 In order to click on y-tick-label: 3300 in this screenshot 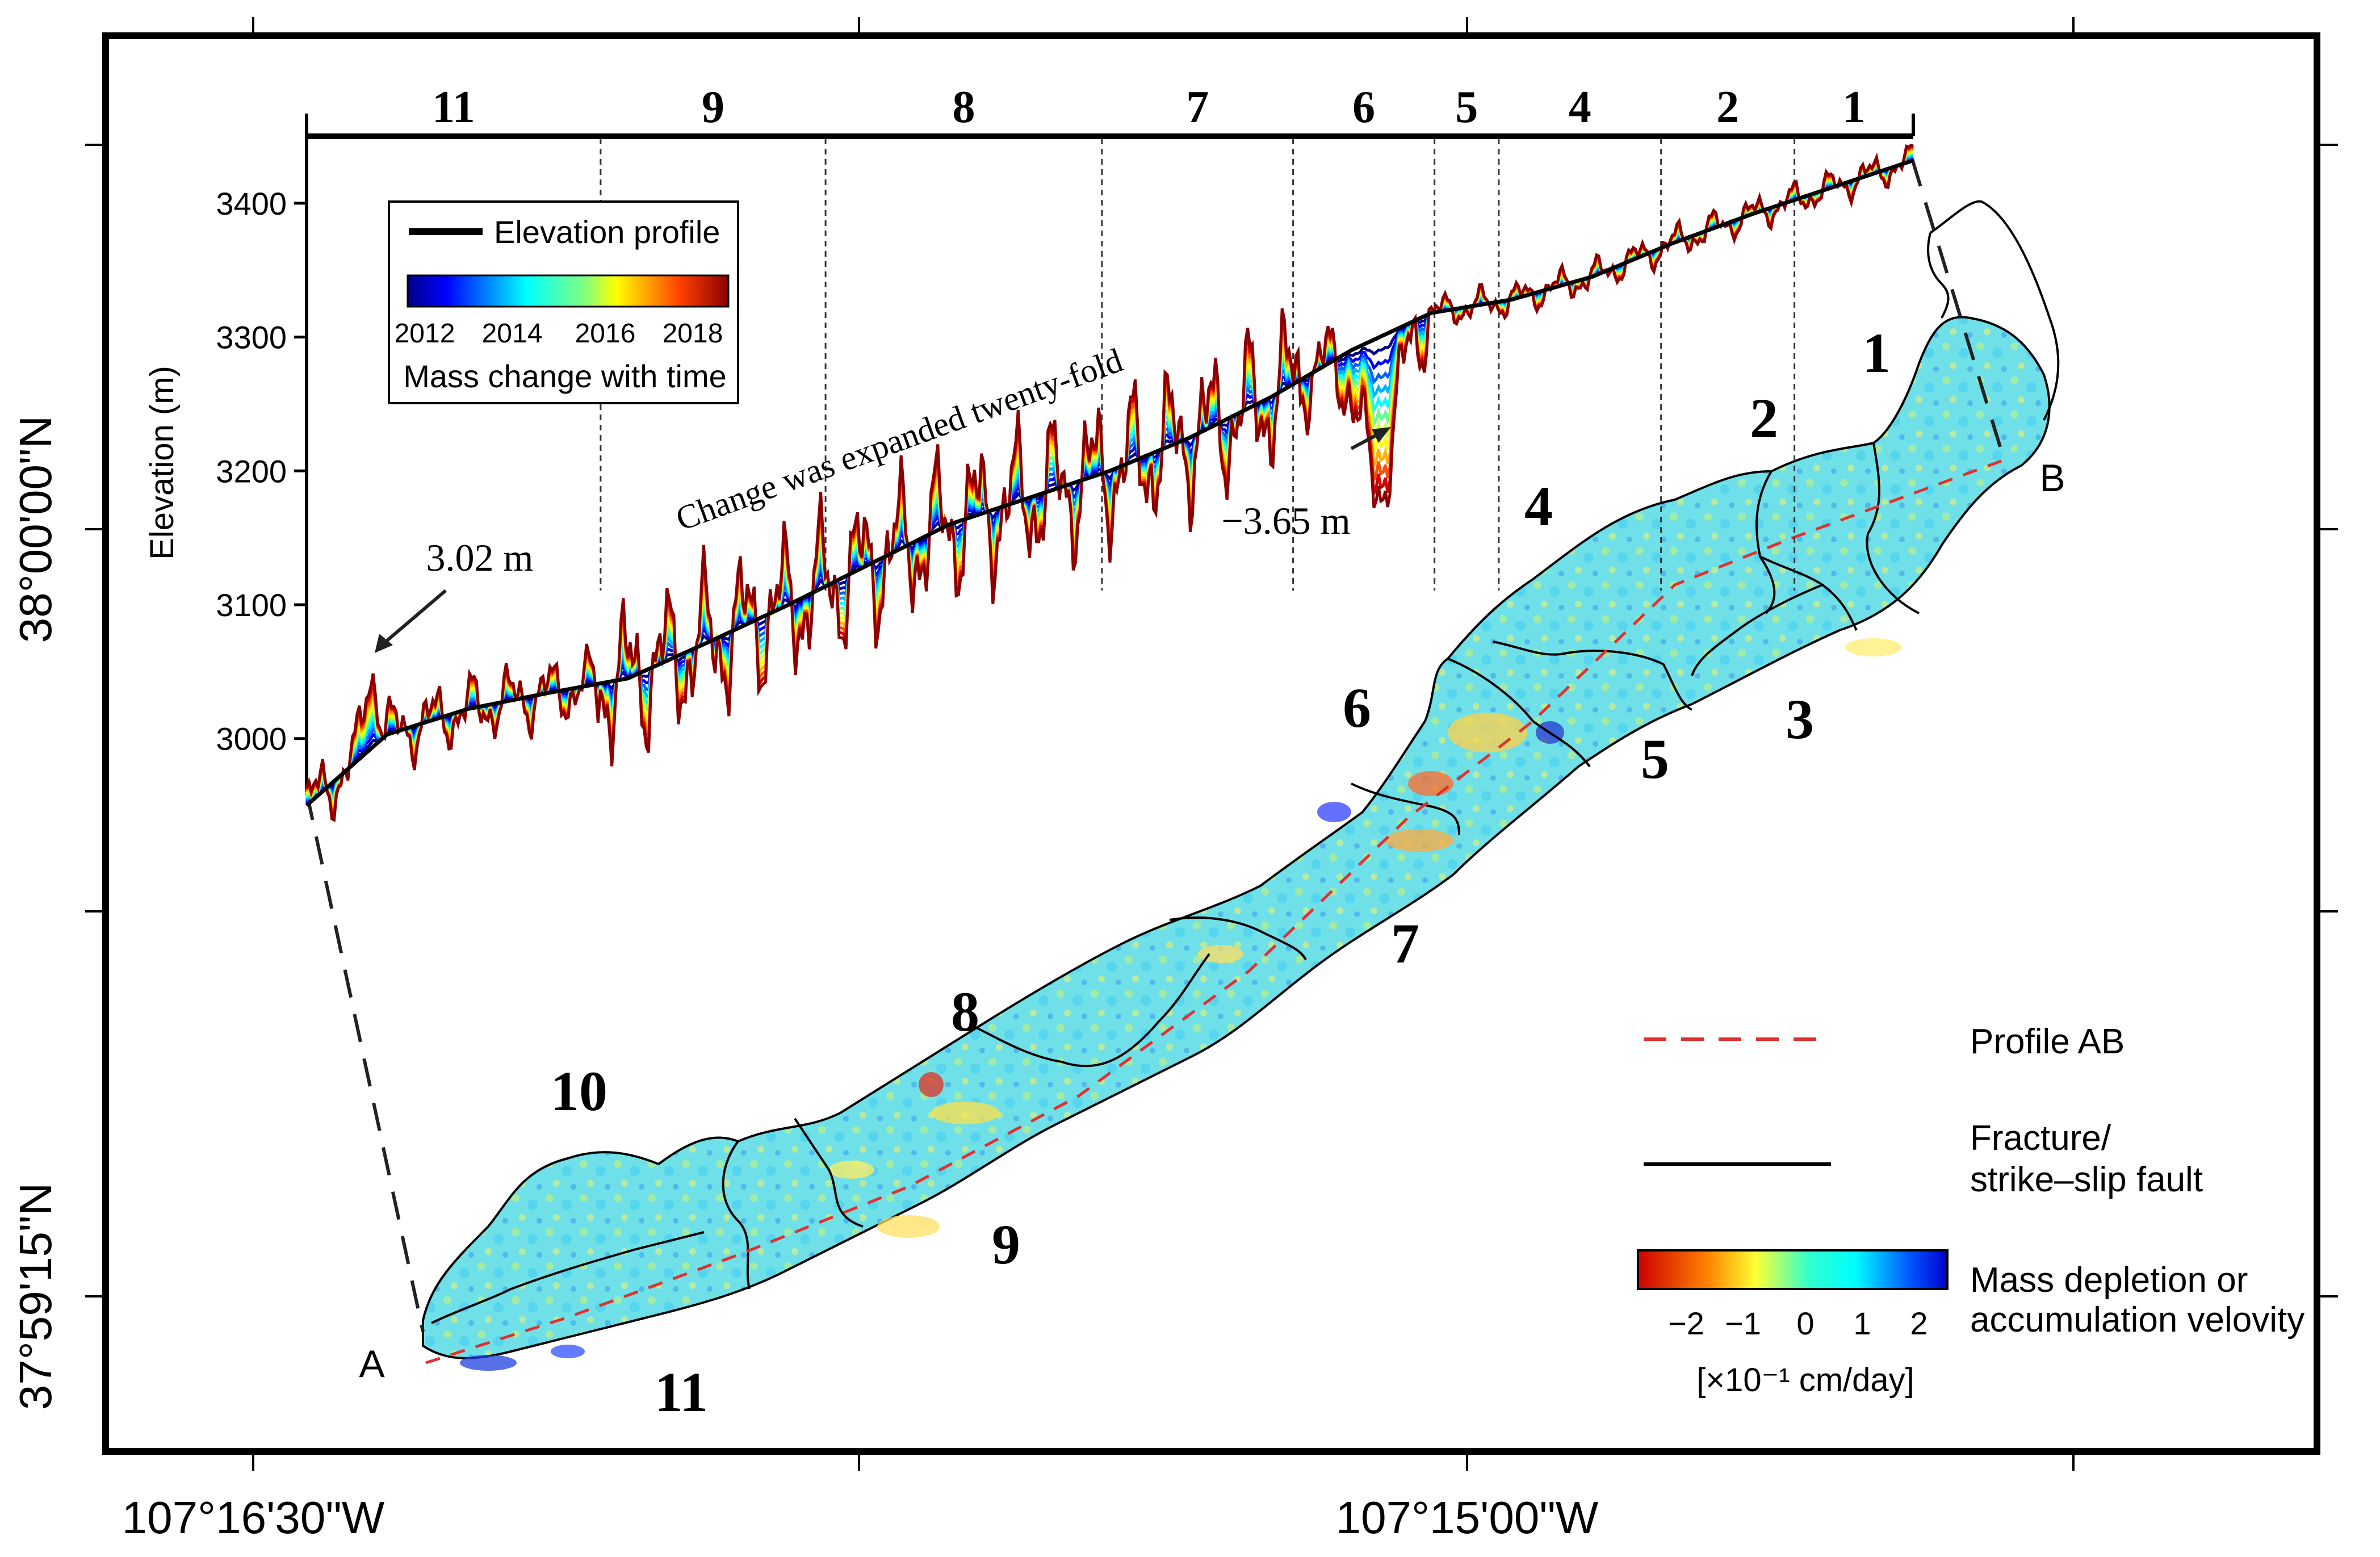, I will do `click(251, 337)`.